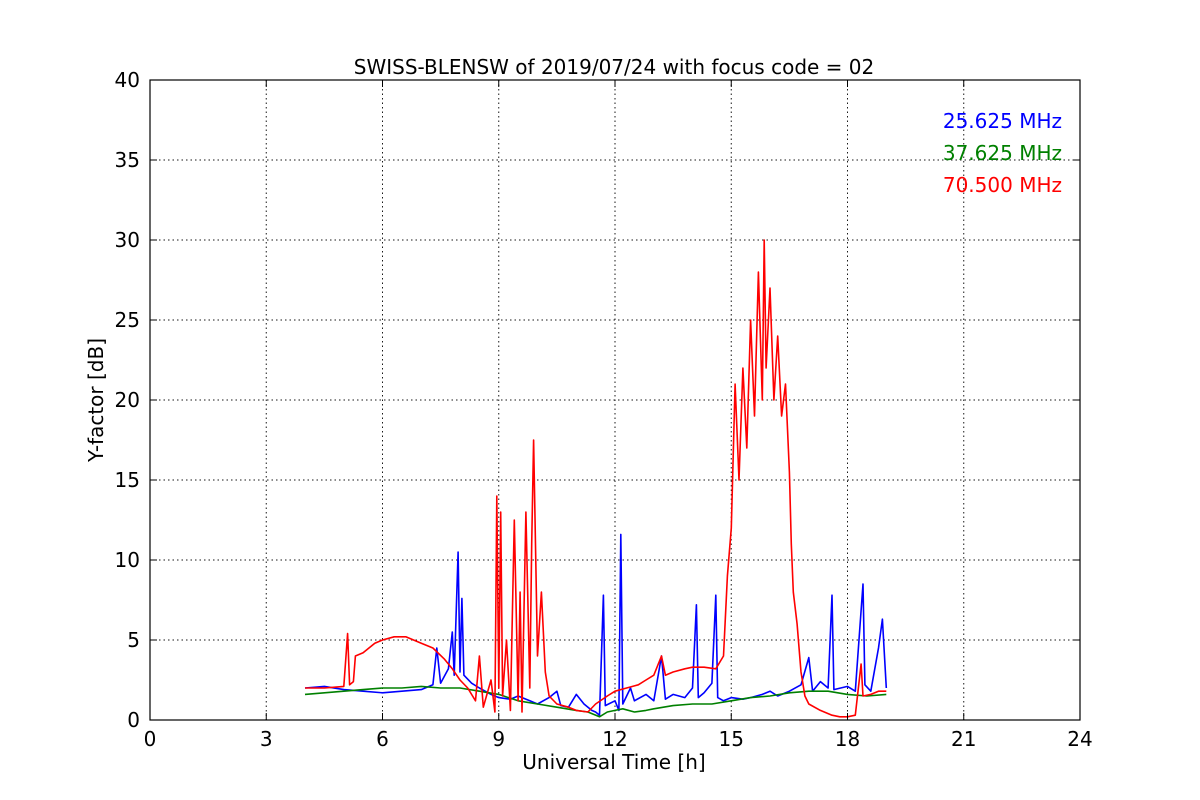  Describe the element at coordinates (613, 762) in the screenshot. I see `x-axis-title: Universal Time [h]` at that location.